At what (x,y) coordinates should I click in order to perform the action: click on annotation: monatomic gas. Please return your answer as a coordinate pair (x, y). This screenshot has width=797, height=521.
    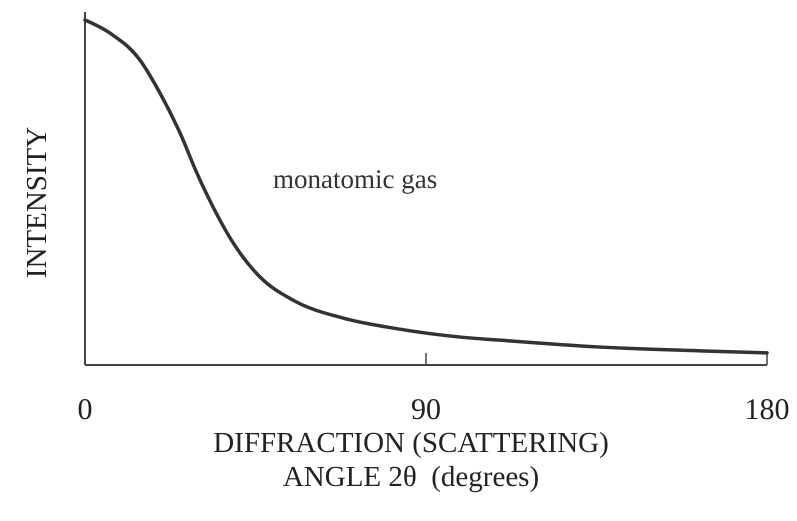
    Looking at the image, I should click on (355, 179).